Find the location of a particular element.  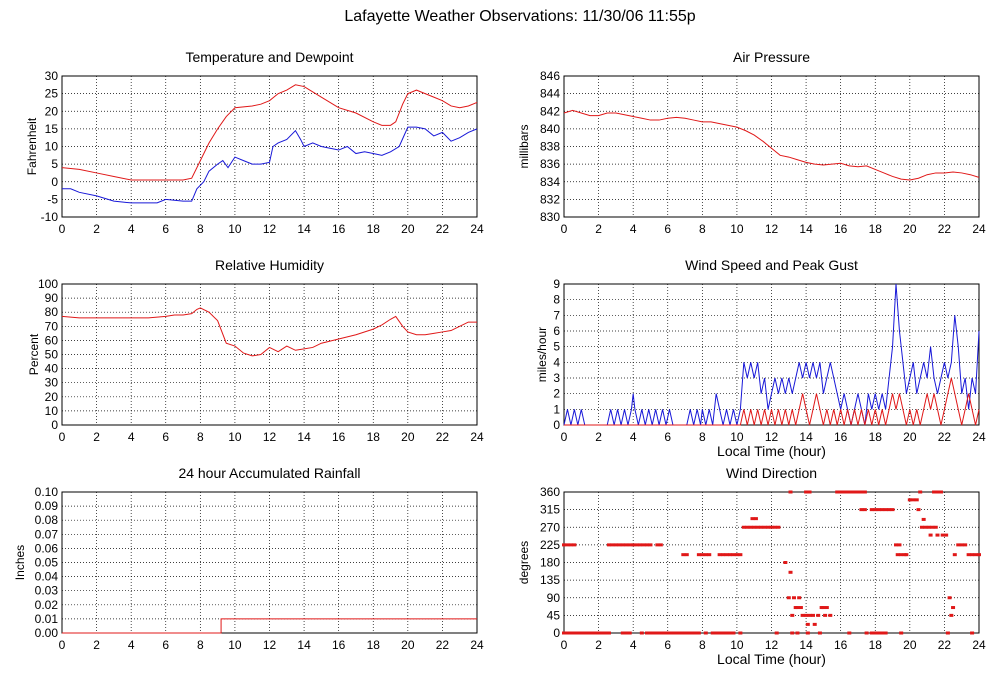

x-tick-label: 16 is located at coordinates (841, 229).